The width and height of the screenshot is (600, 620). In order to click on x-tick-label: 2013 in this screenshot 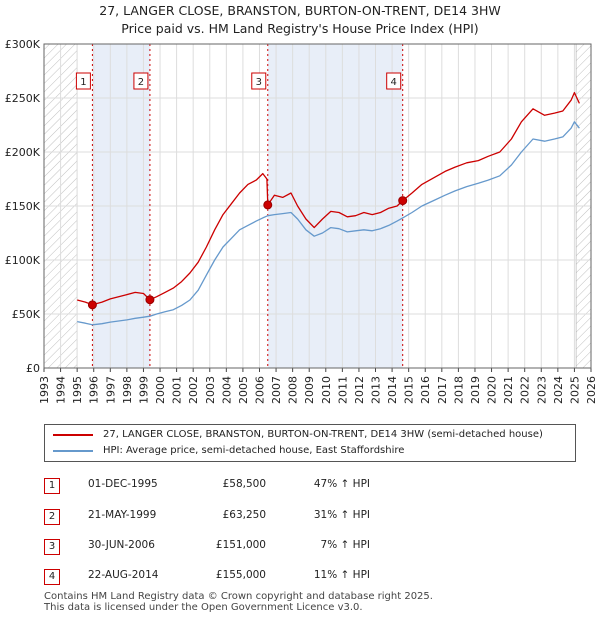, I will do `click(376, 390)`.